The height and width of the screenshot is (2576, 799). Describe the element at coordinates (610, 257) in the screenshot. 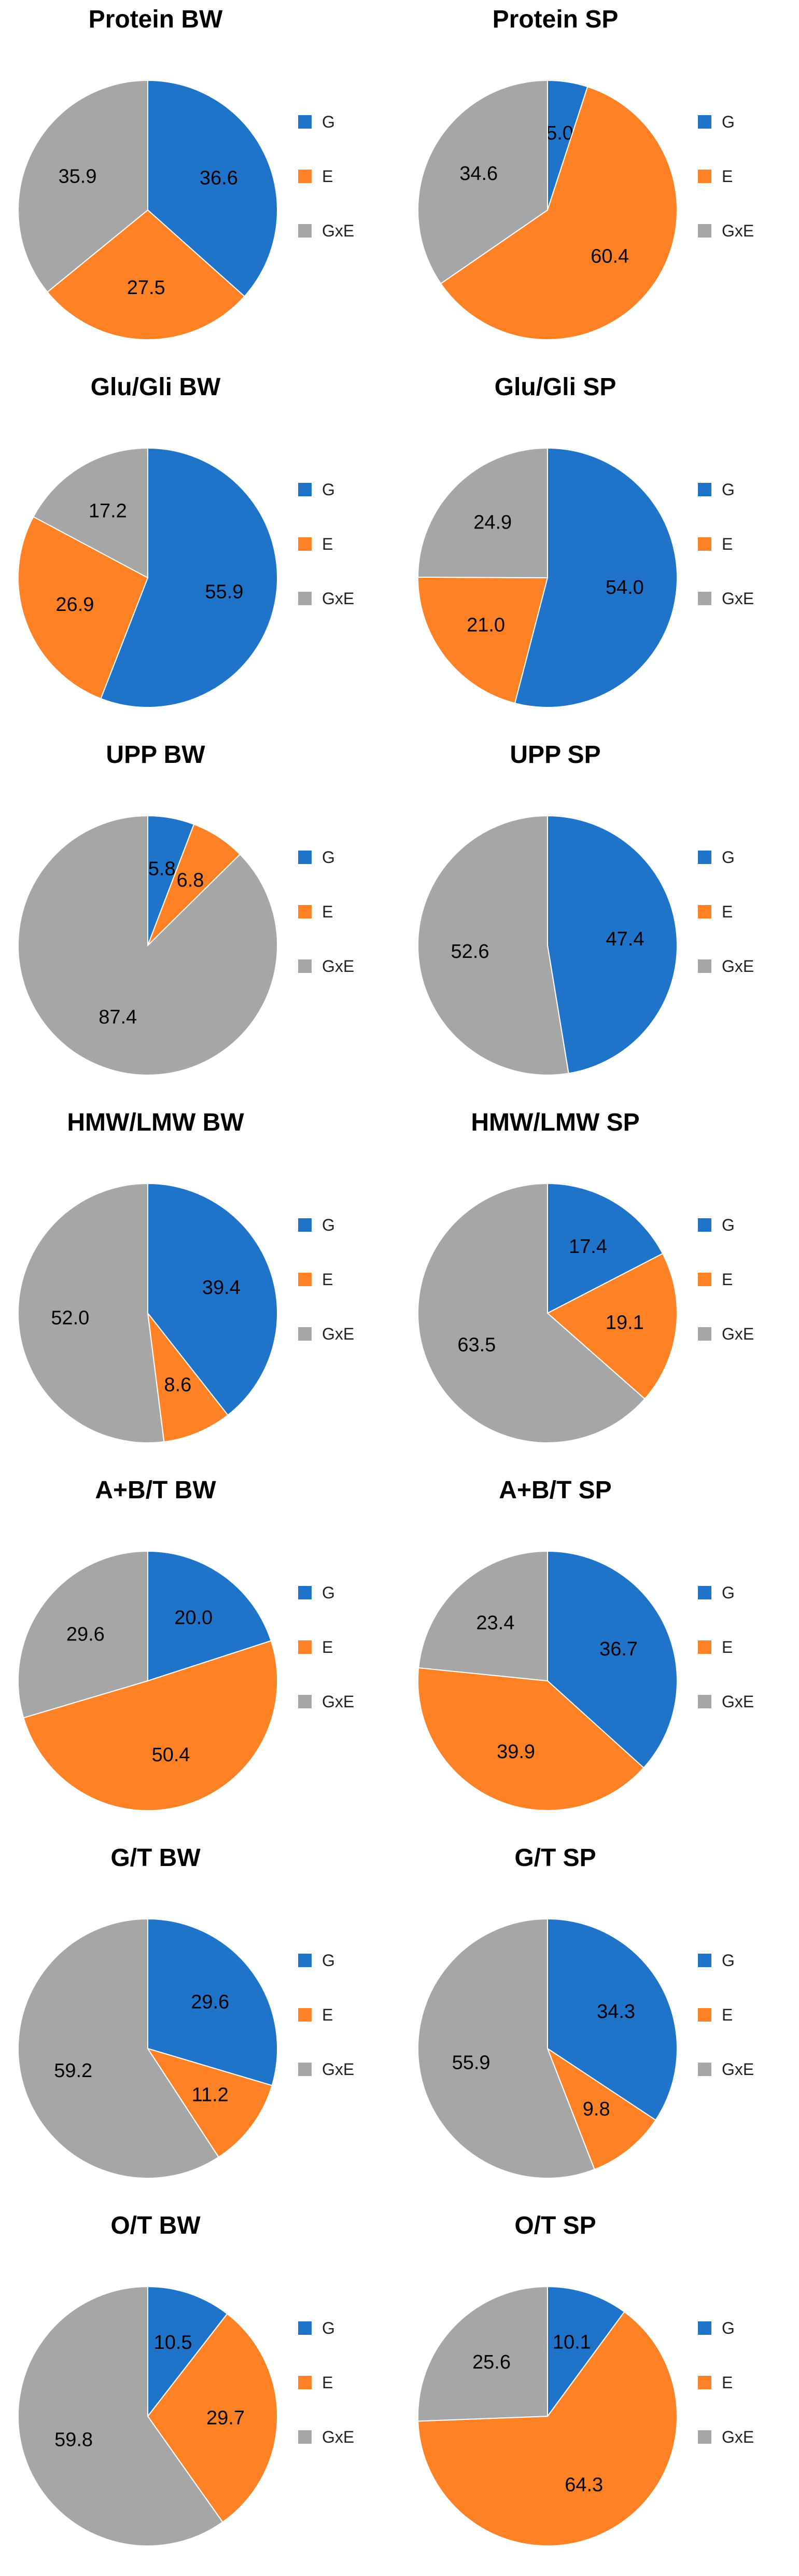

I see `data-label-e: 60.4` at that location.